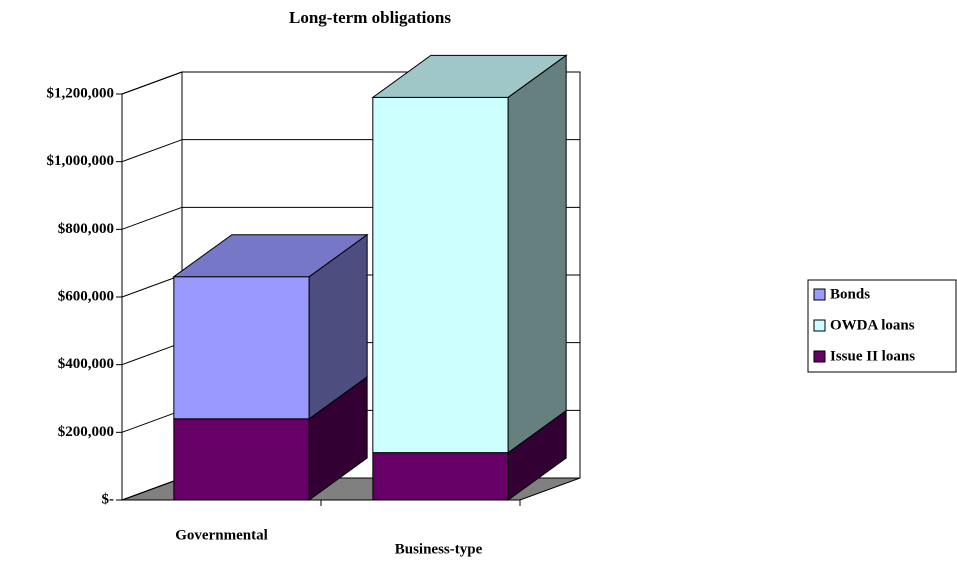  I want to click on legend-label: Issue II loans, so click(872, 356).